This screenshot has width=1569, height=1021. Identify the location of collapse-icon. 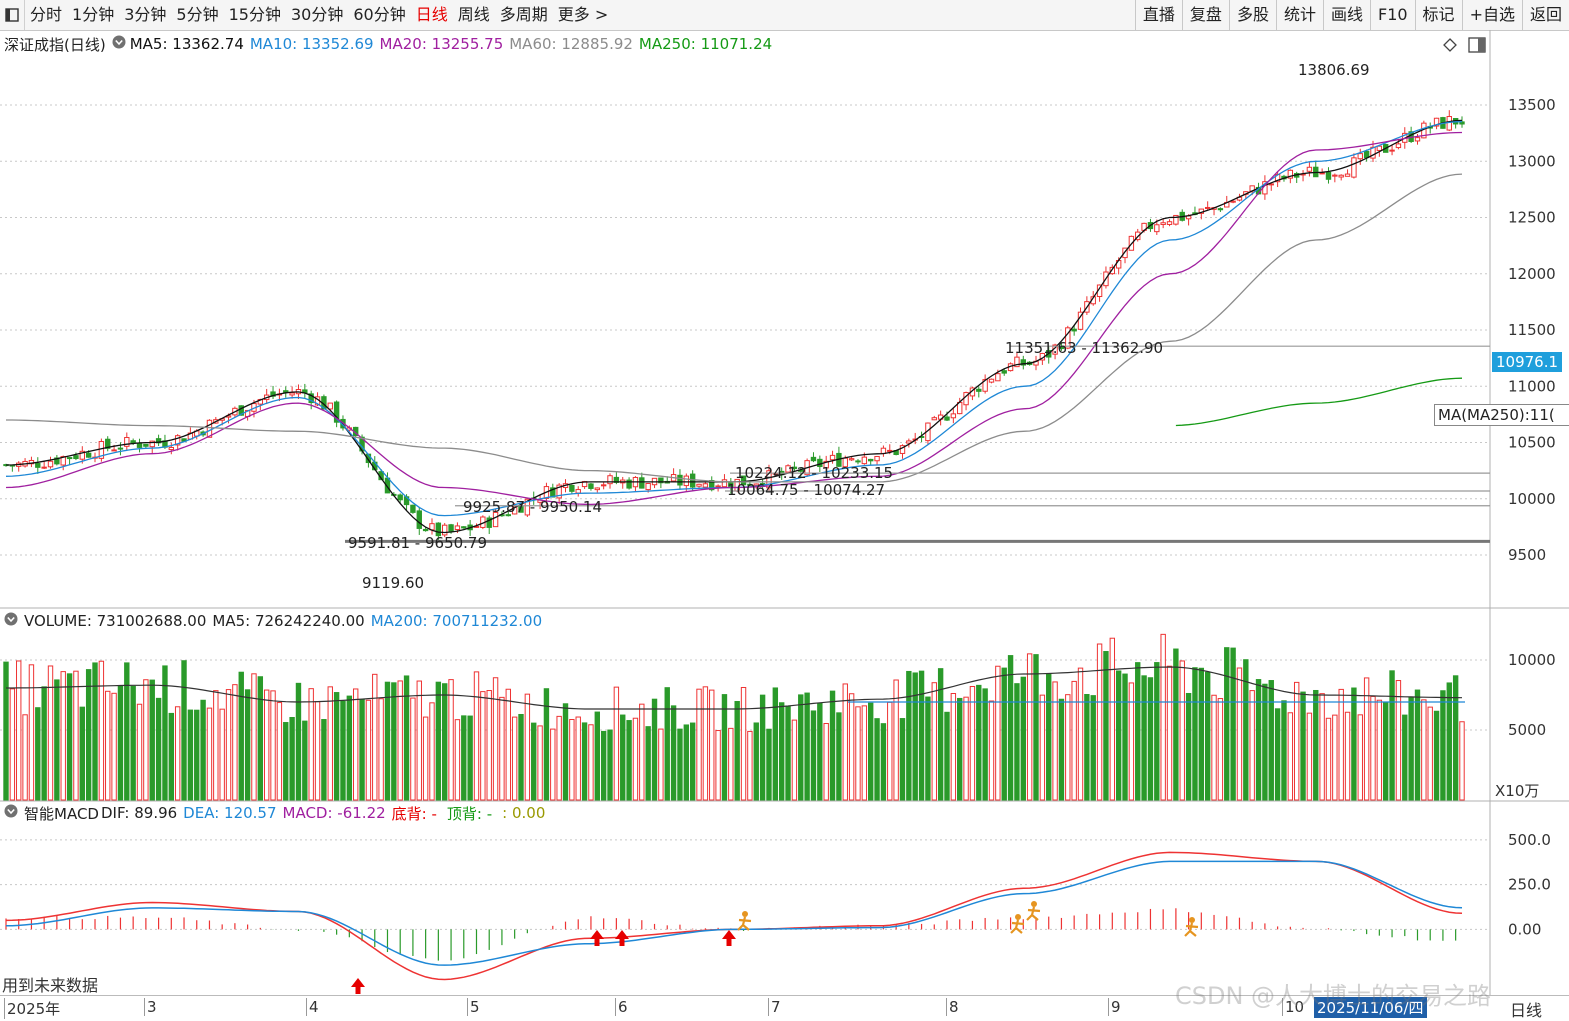
(119, 44).